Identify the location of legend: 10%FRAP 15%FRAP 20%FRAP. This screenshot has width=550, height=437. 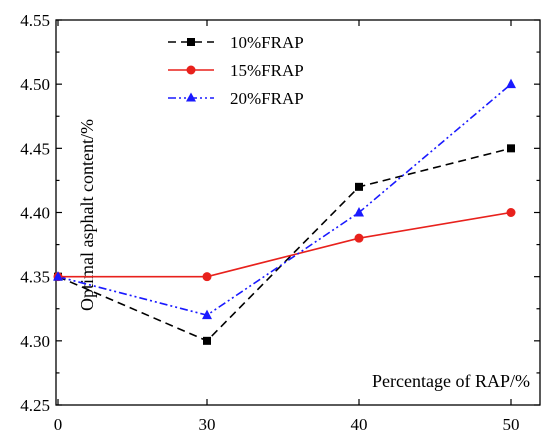
(236, 70).